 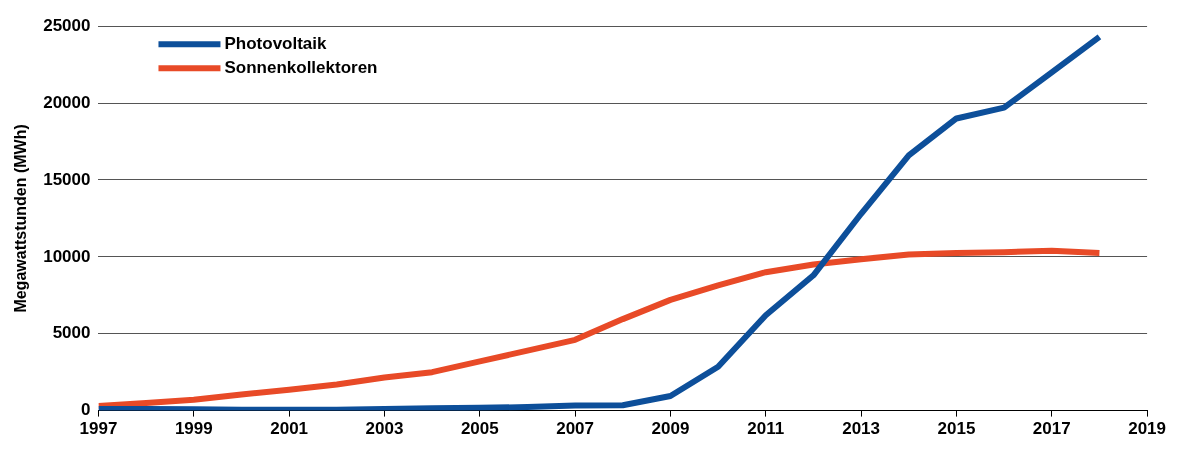 I want to click on y-tick-label: 0, so click(x=86, y=410).